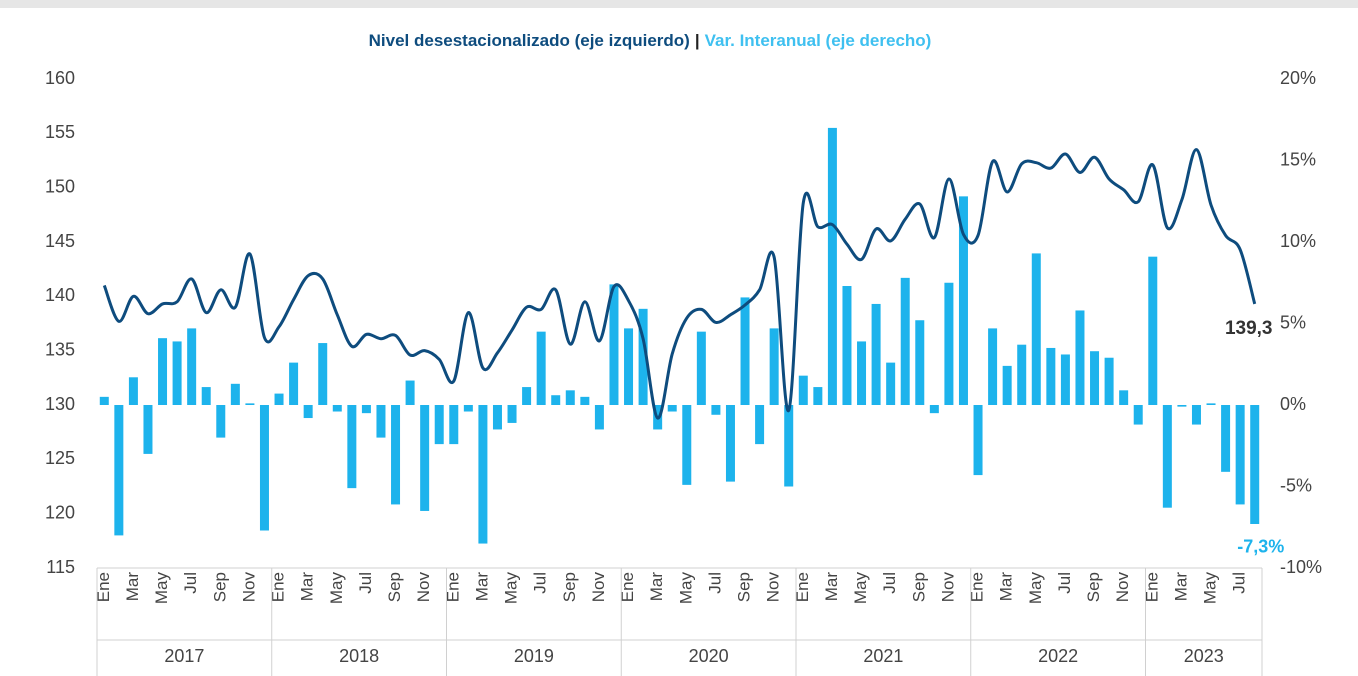 The image size is (1358, 676). What do you see at coordinates (60, 186) in the screenshot?
I see `y-tick-label: 150` at bounding box center [60, 186].